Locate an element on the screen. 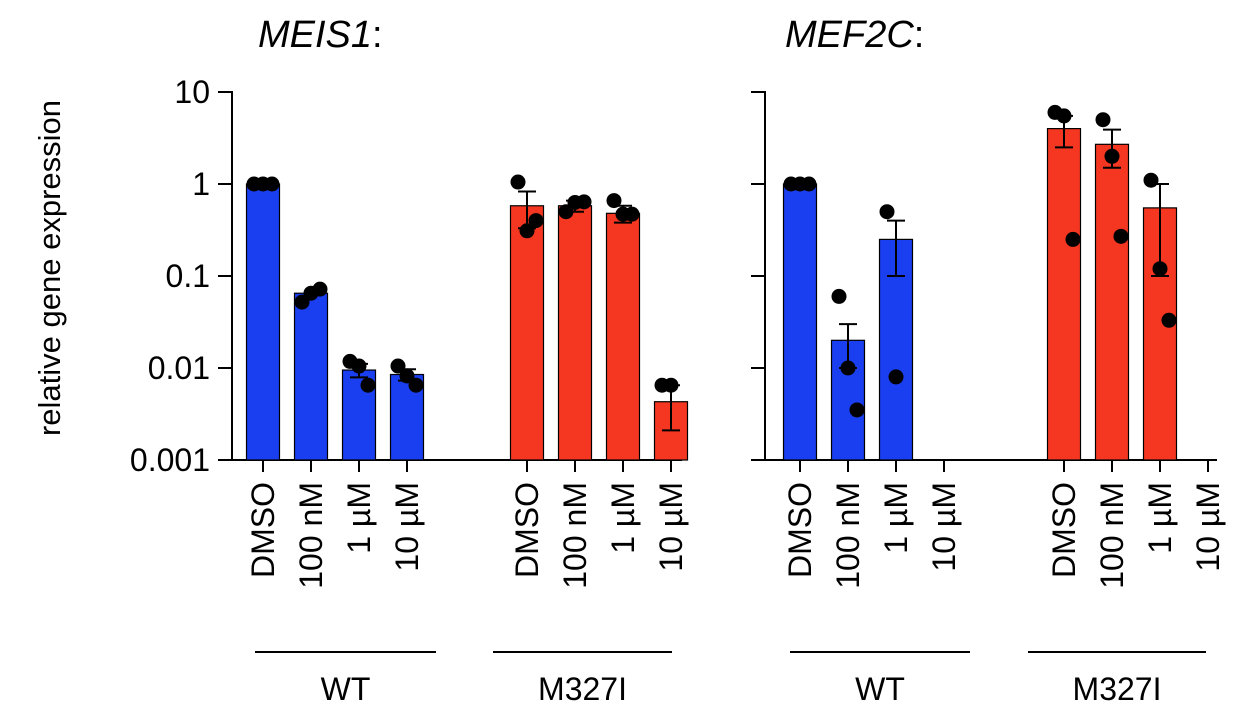 The width and height of the screenshot is (1238, 728). panel-title-mef2c: MEF2C: is located at coordinates (854, 35).